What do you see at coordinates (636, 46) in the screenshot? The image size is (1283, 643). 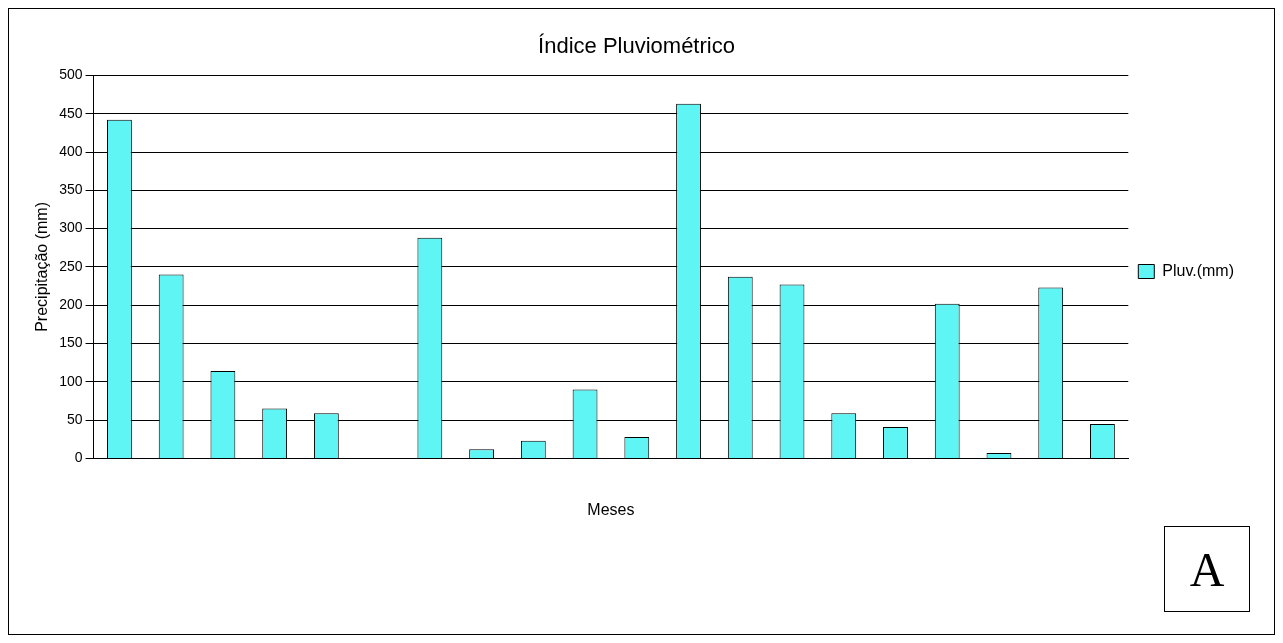 I see `chart-title: Índice Pluviométrico` at bounding box center [636, 46].